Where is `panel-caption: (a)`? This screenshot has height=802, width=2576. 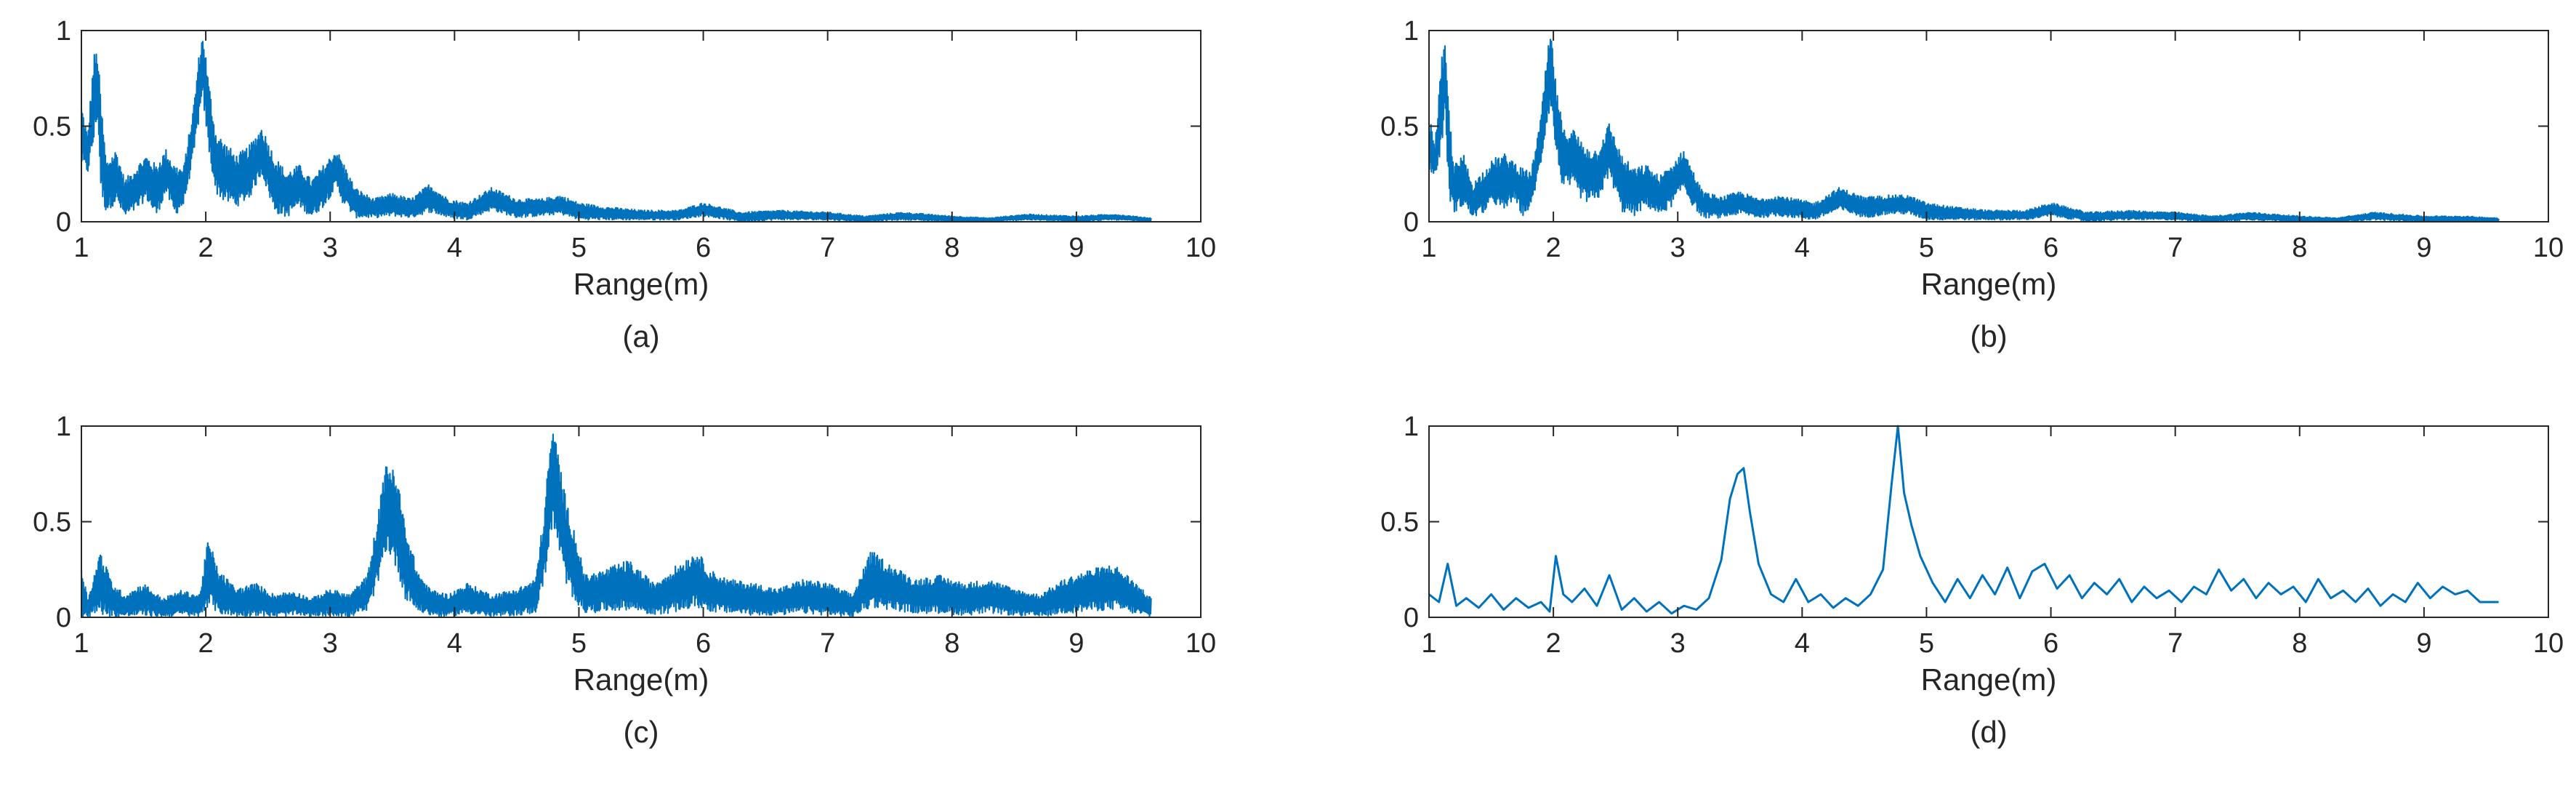
panel-caption: (a) is located at coordinates (640, 336).